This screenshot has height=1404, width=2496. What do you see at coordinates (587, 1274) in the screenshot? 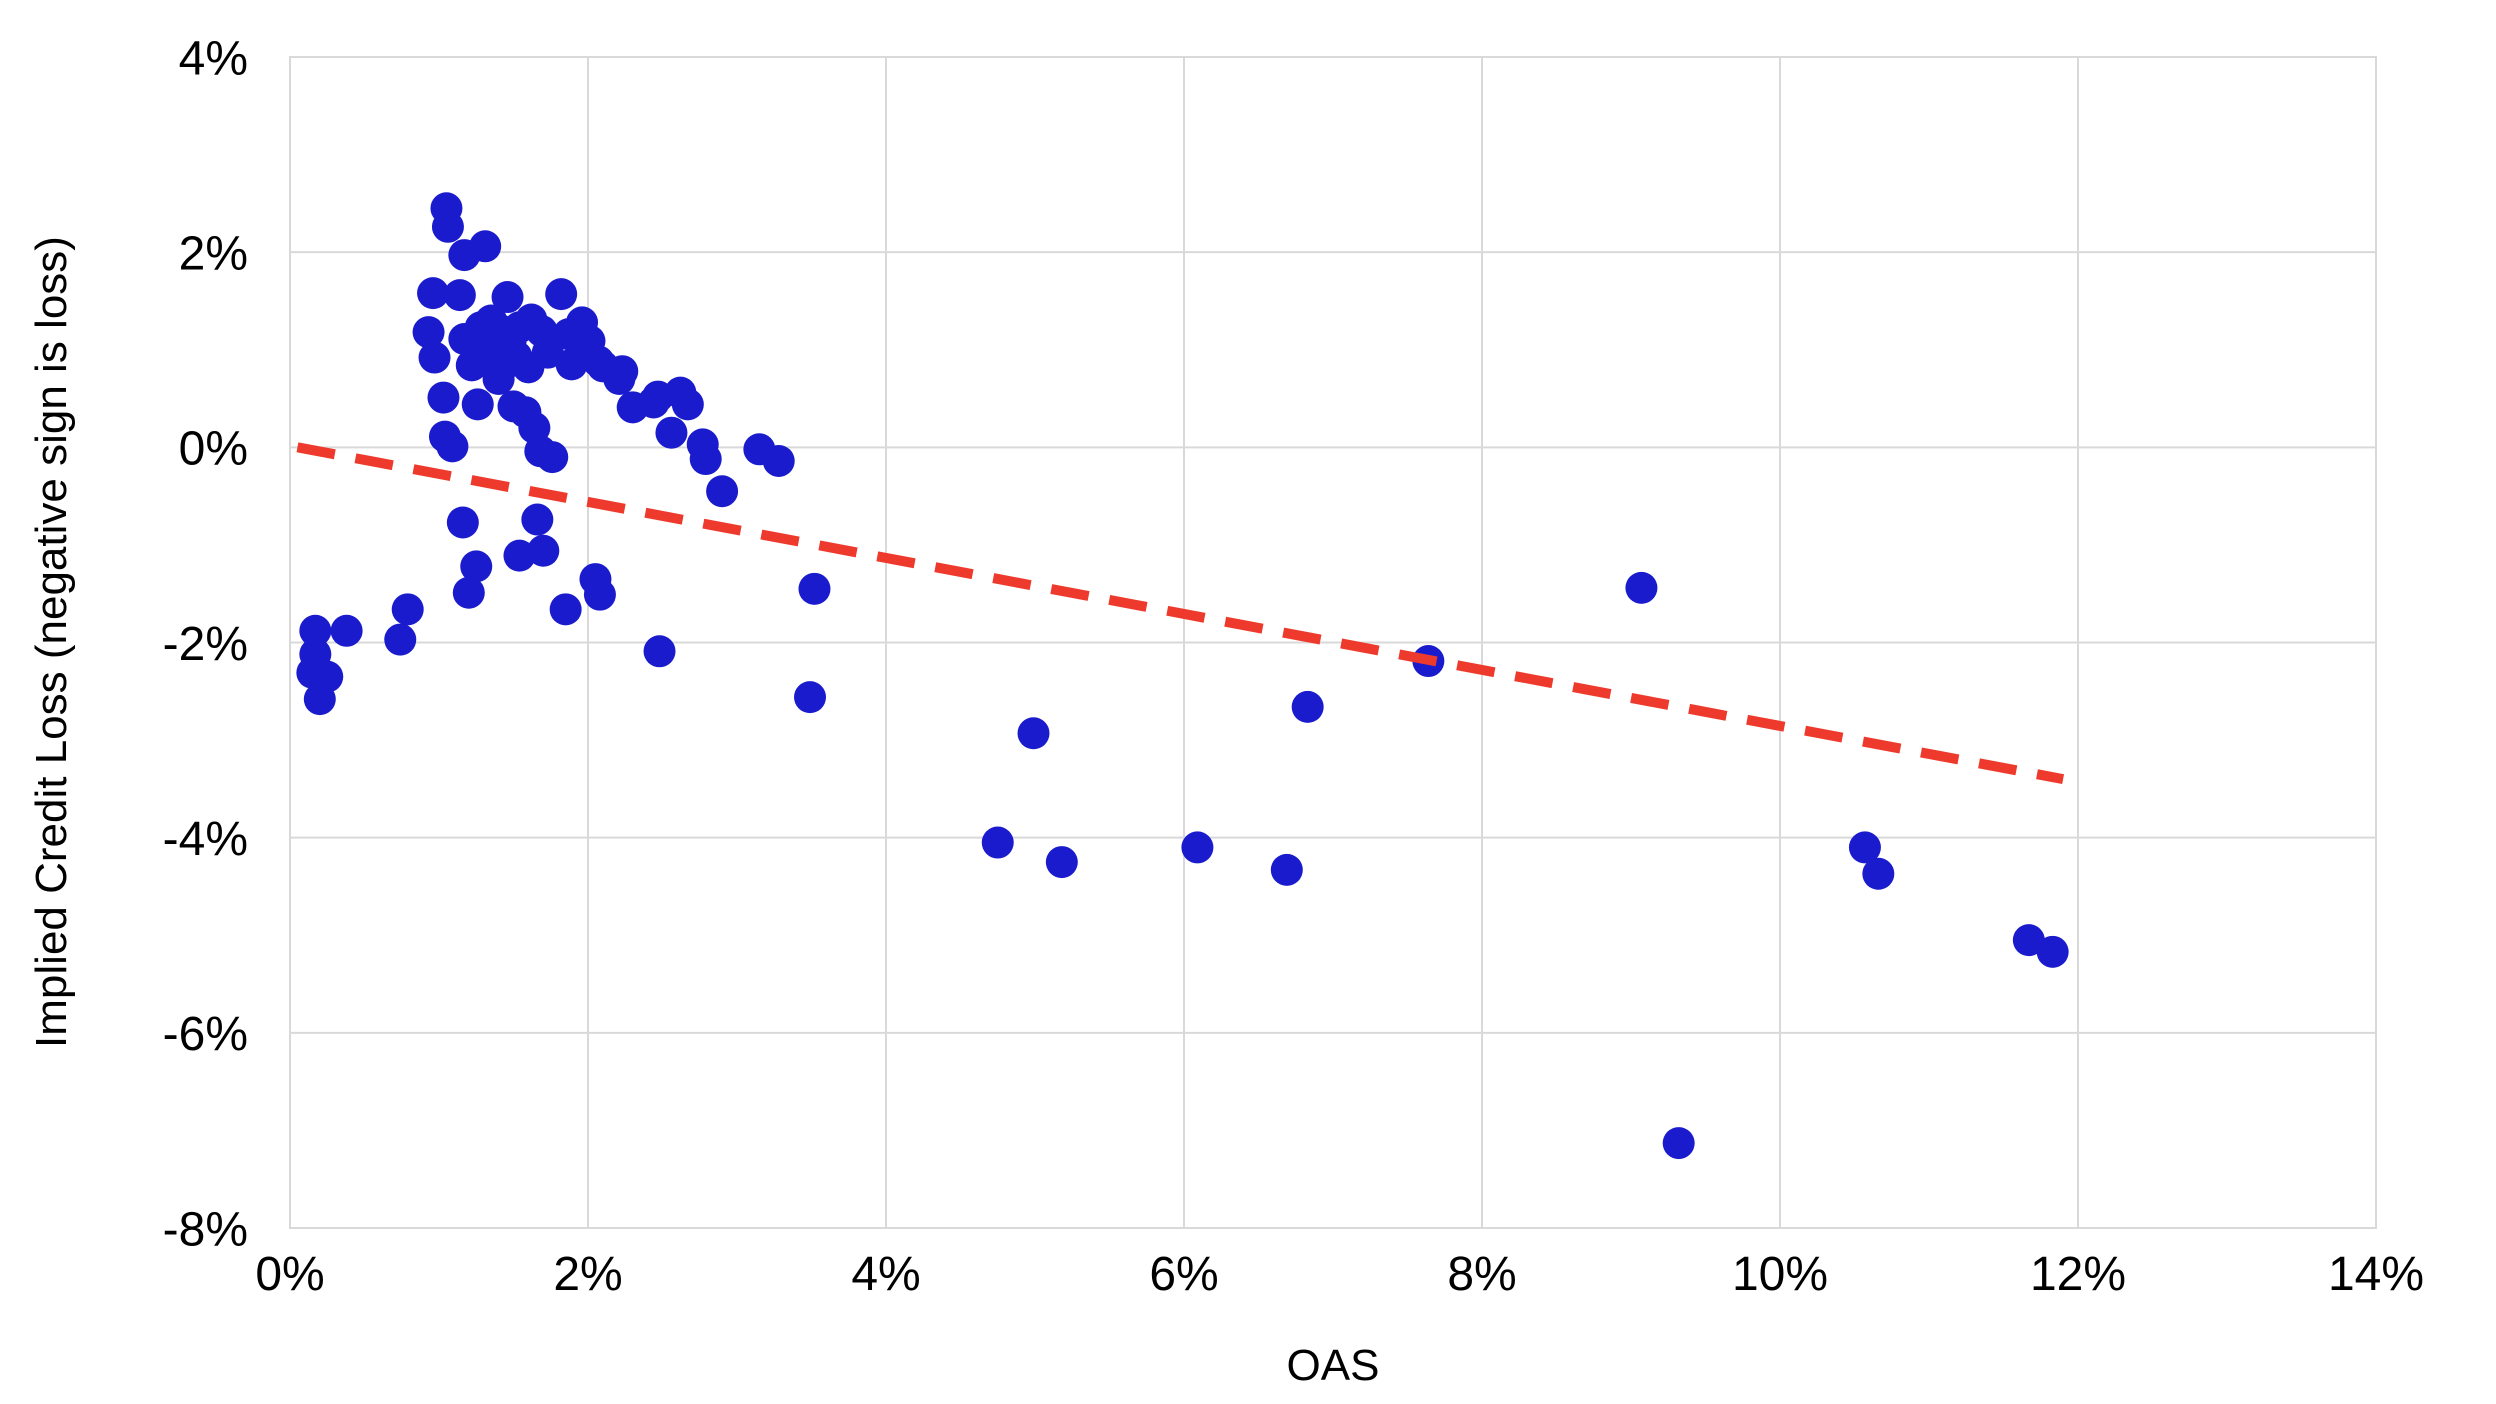
I see `x-tick-label: 2%` at bounding box center [587, 1274].